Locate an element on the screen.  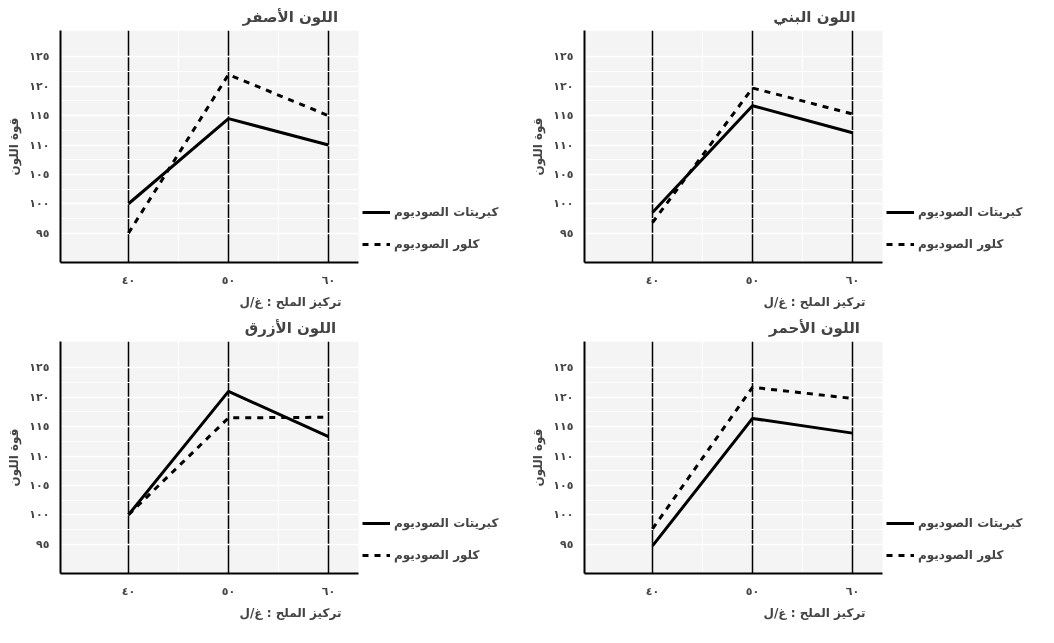
chart-title: اللون الأحمر is located at coordinates (814, 327).